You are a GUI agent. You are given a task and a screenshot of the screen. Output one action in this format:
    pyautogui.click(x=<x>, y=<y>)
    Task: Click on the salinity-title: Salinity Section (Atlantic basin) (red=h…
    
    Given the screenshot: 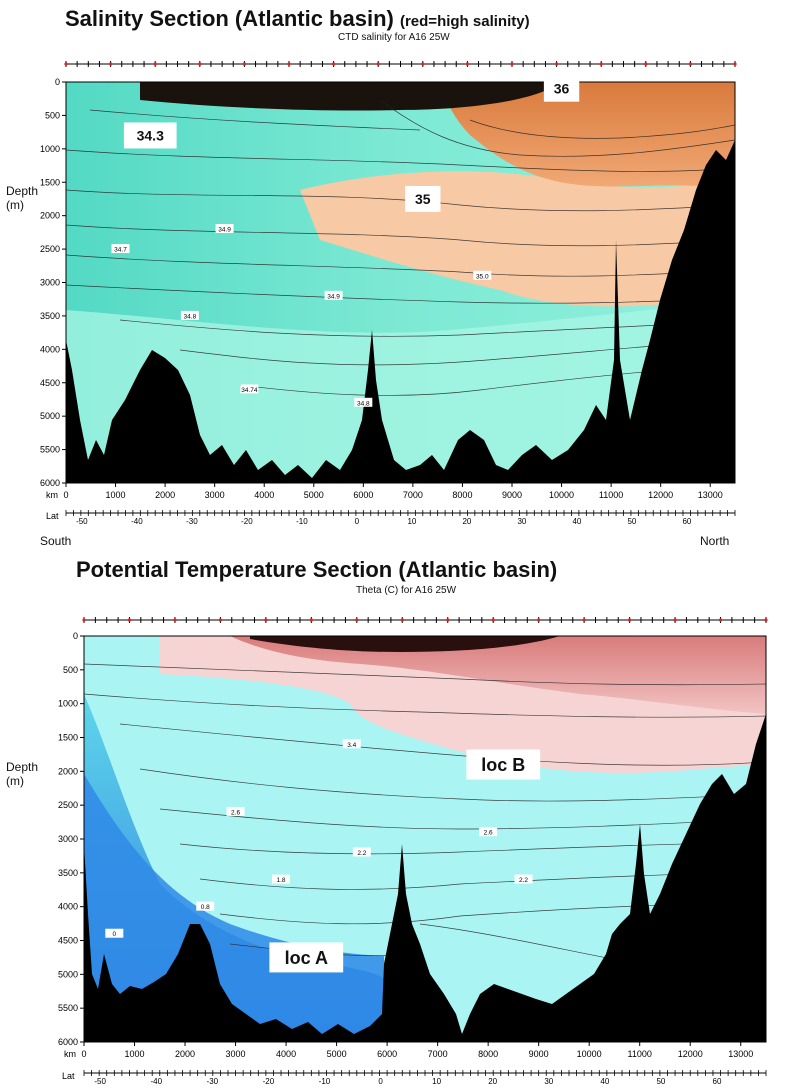 What is the action you would take?
    pyautogui.click(x=297, y=19)
    